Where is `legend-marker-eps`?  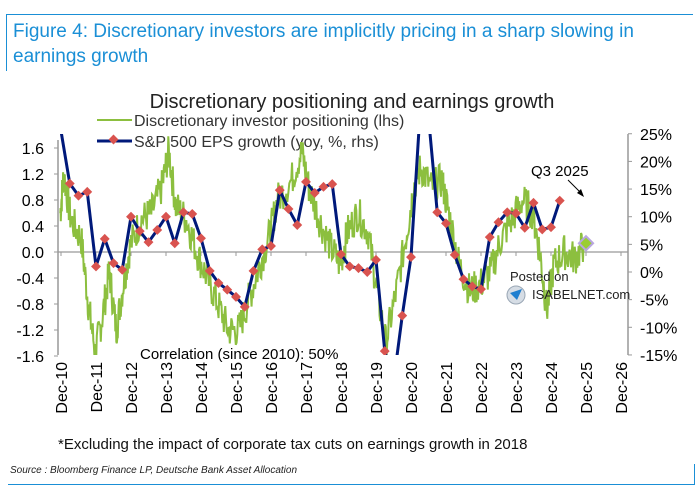 legend-marker-eps is located at coordinates (113, 139).